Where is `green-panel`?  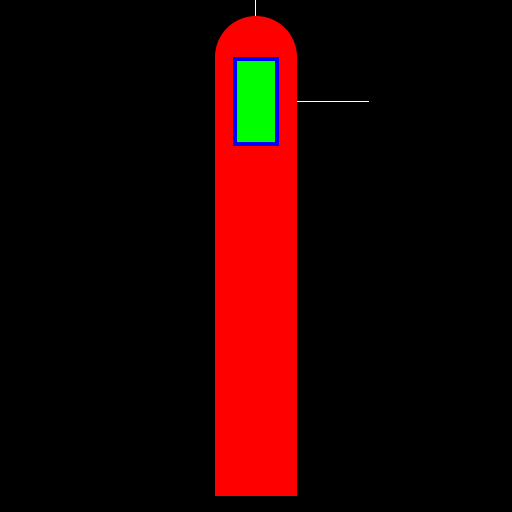
green-panel is located at coordinates (256, 101).